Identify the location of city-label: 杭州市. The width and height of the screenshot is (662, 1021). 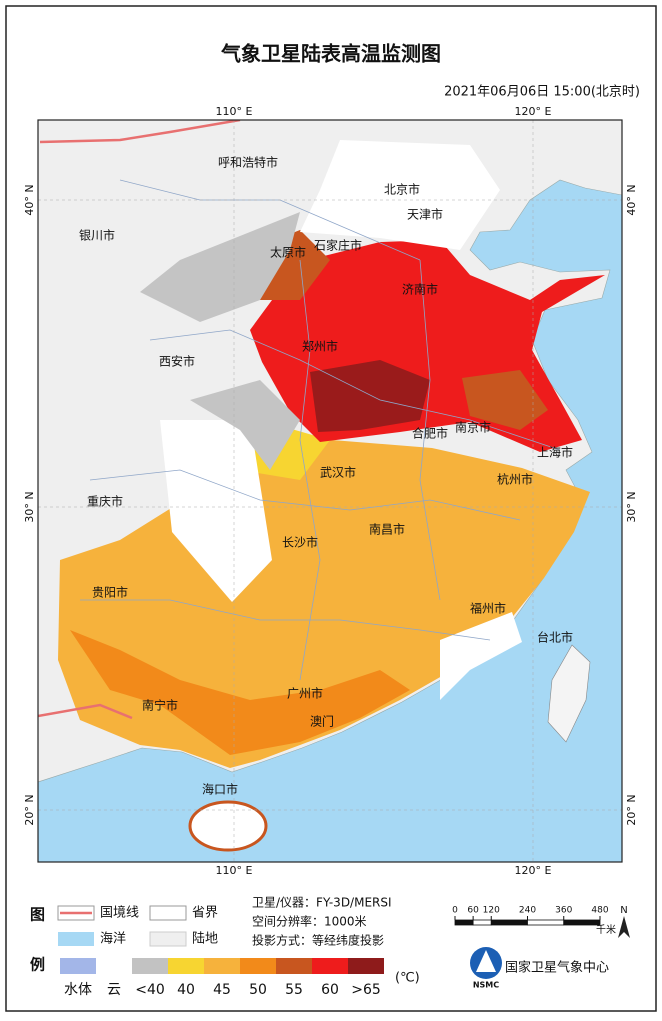
(515, 479).